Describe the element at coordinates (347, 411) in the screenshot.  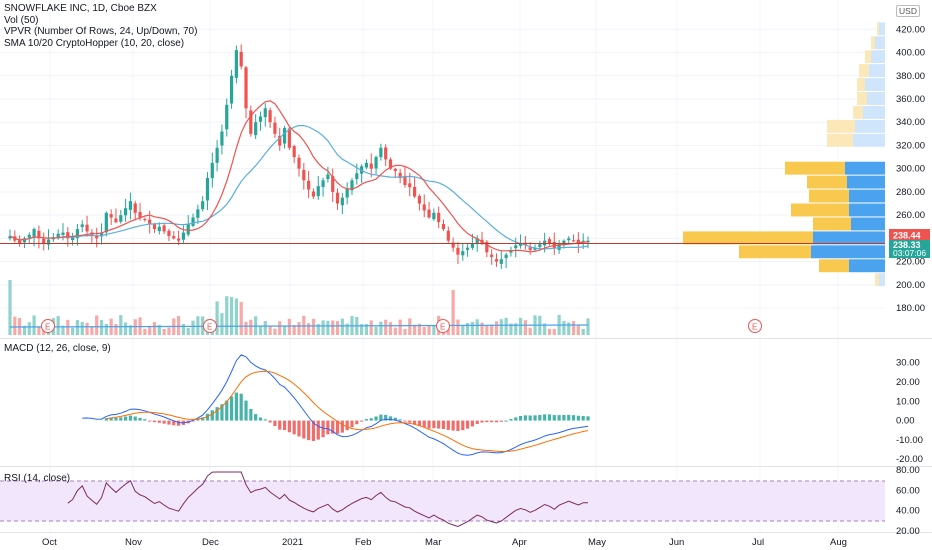
I see `macd-signal-line` at that location.